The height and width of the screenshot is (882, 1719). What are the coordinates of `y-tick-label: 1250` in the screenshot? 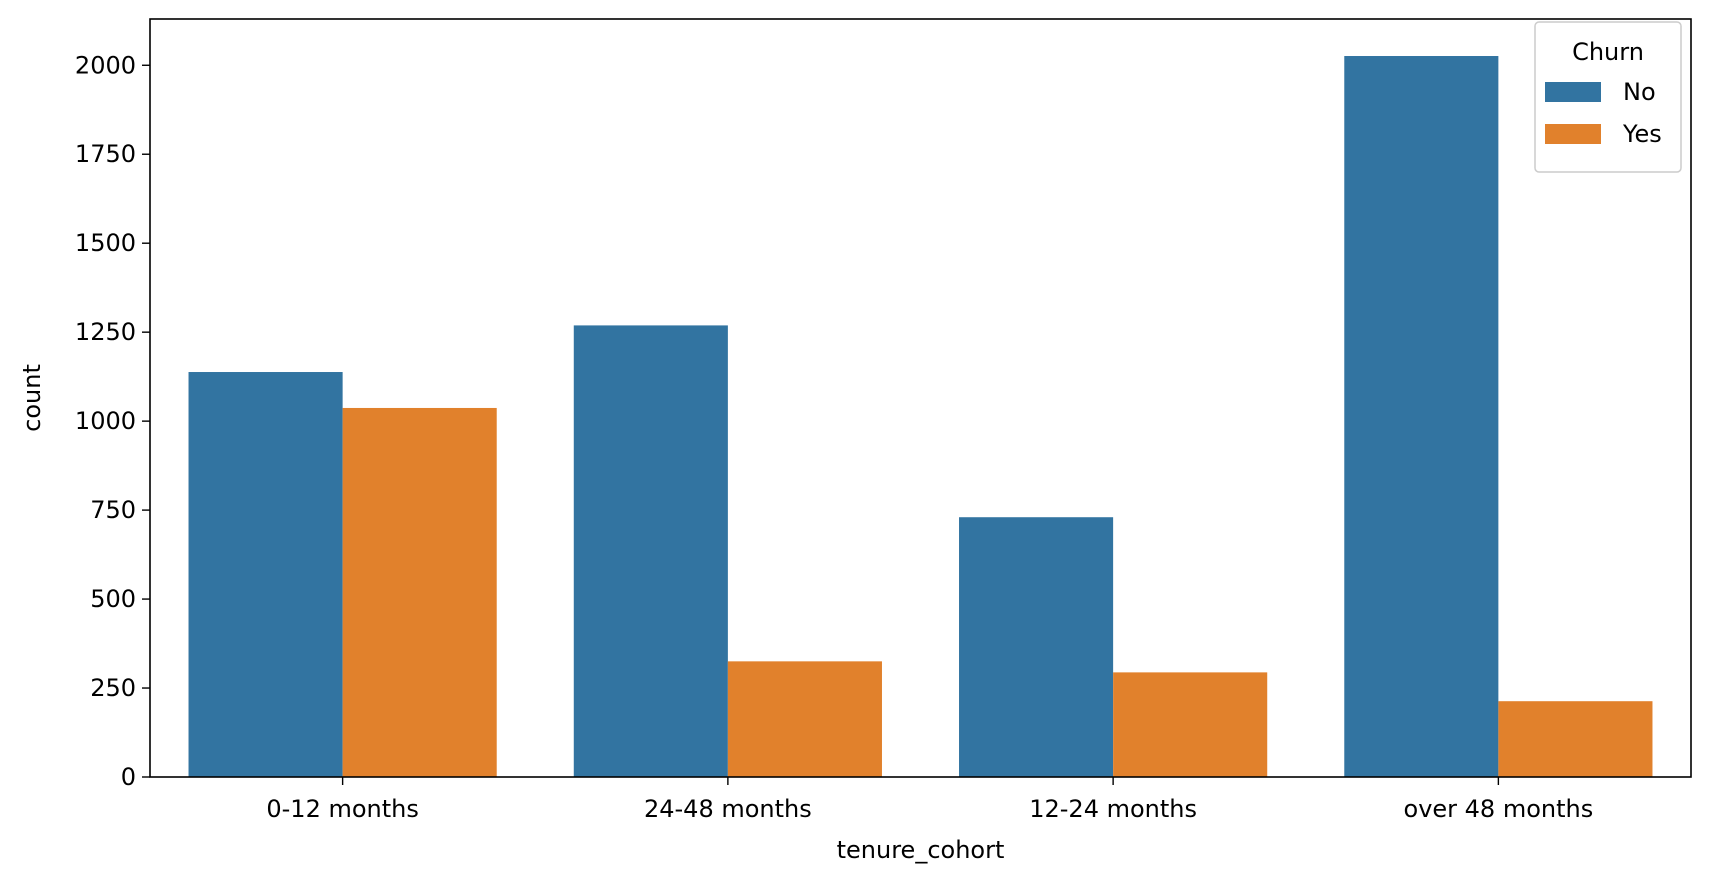 It's located at (105, 332).